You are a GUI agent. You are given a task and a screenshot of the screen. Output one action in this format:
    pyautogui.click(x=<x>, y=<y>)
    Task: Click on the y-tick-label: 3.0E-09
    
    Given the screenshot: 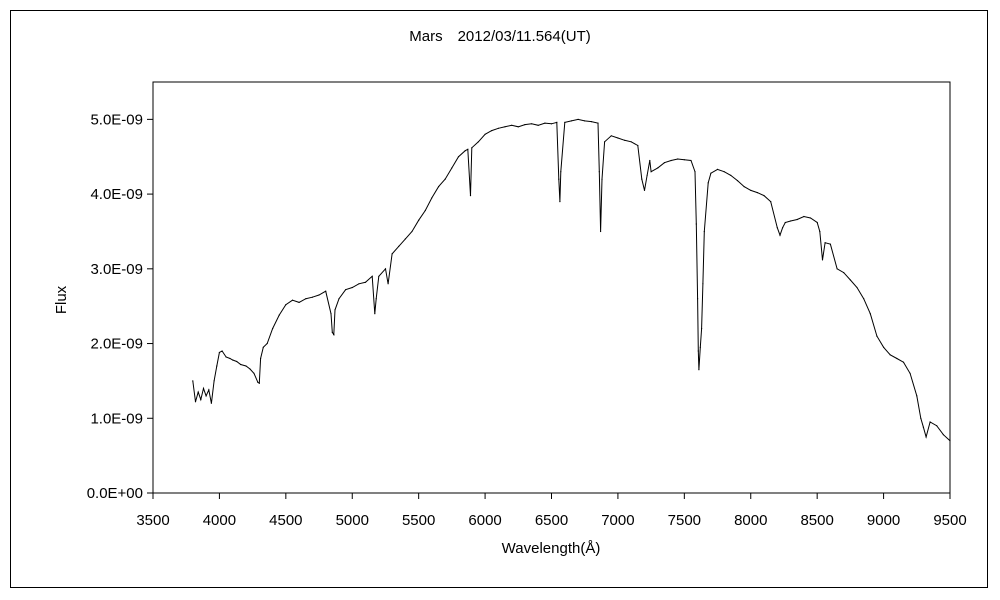 What is the action you would take?
    pyautogui.click(x=116, y=269)
    